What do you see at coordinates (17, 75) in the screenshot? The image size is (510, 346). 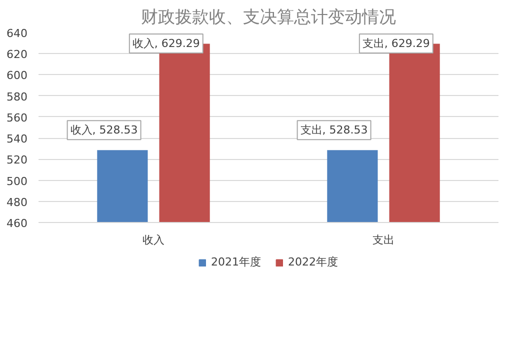 I see `y-tick-label: 600` at bounding box center [17, 75].